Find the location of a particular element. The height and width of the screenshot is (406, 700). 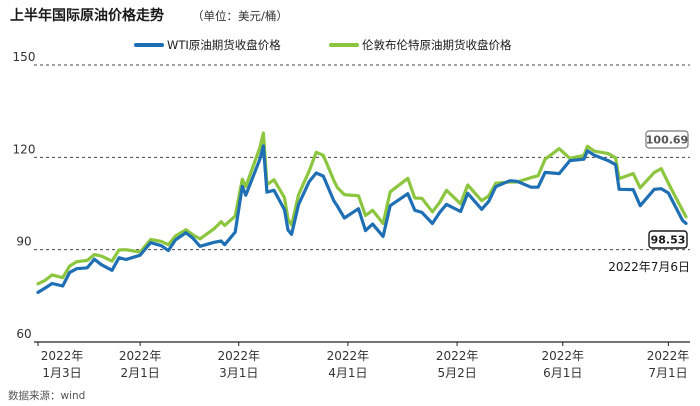

x-tick-label-date: 5月2日 is located at coordinates (456, 373).